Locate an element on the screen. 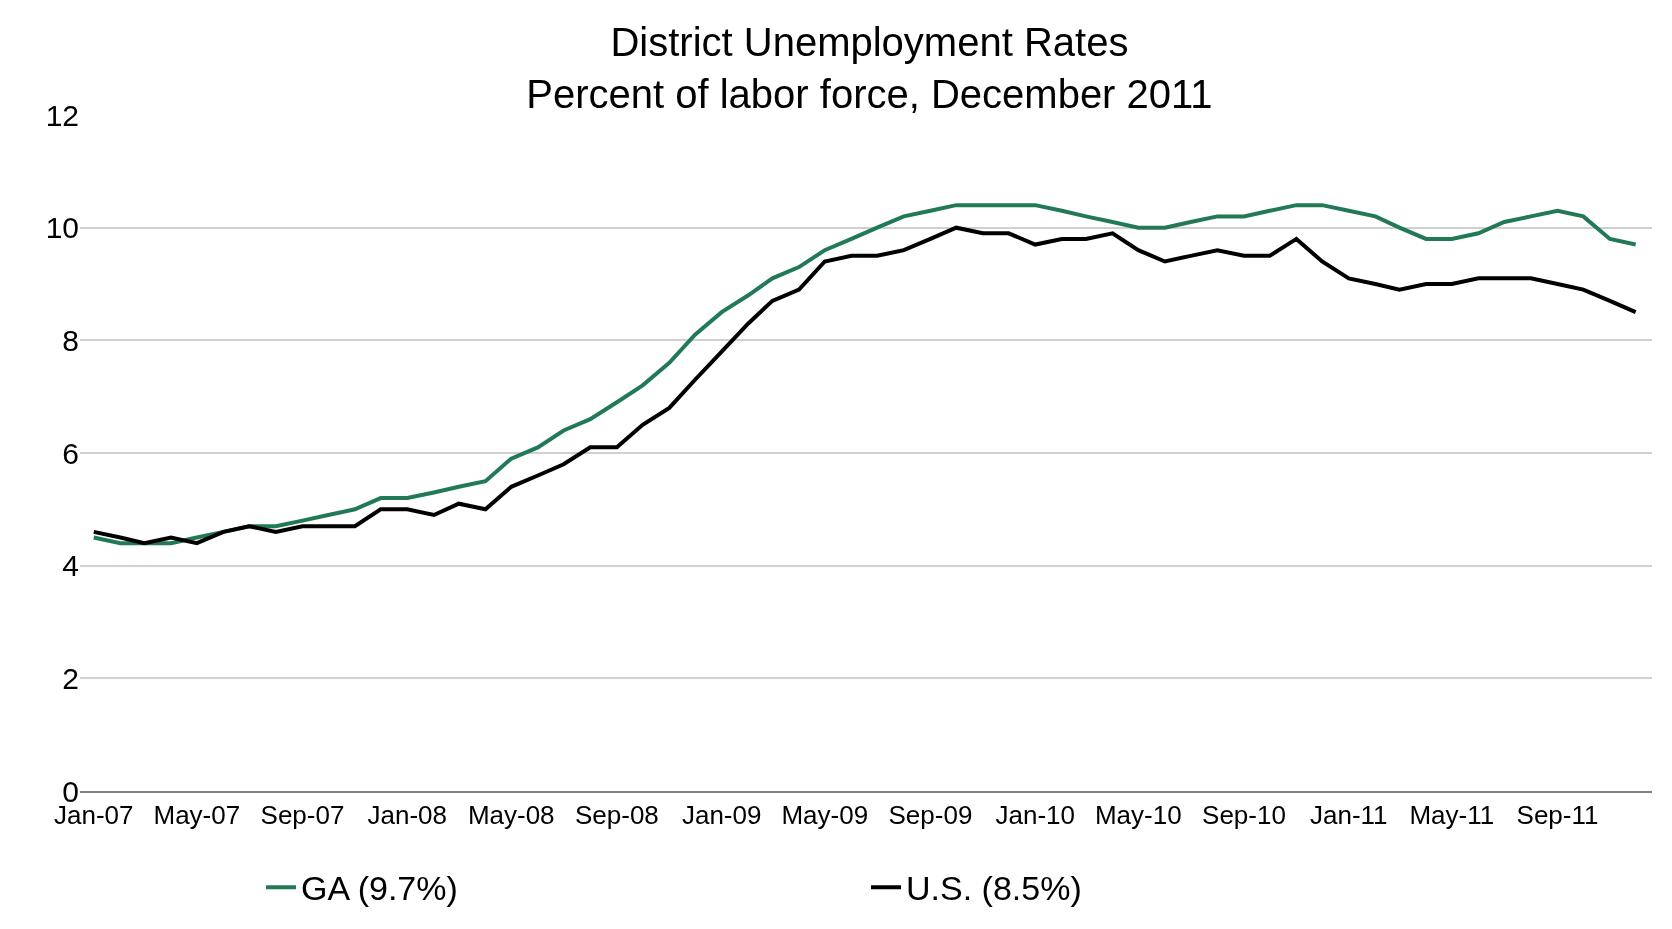  x-tick-label: Jan-08 is located at coordinates (407, 815).